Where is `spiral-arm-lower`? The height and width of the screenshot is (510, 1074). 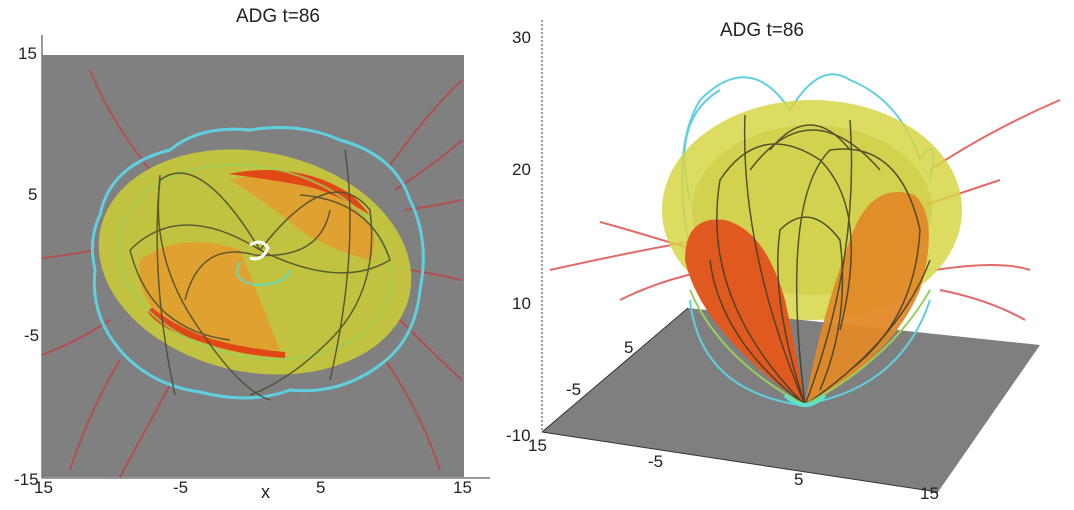 spiral-arm-lower is located at coordinates (216, 332).